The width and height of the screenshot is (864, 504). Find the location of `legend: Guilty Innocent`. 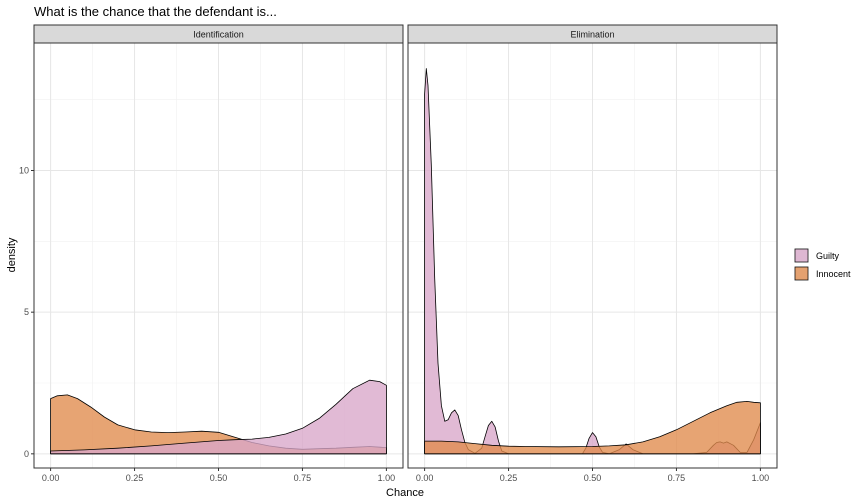

legend: Guilty Innocent is located at coordinates (822, 264).